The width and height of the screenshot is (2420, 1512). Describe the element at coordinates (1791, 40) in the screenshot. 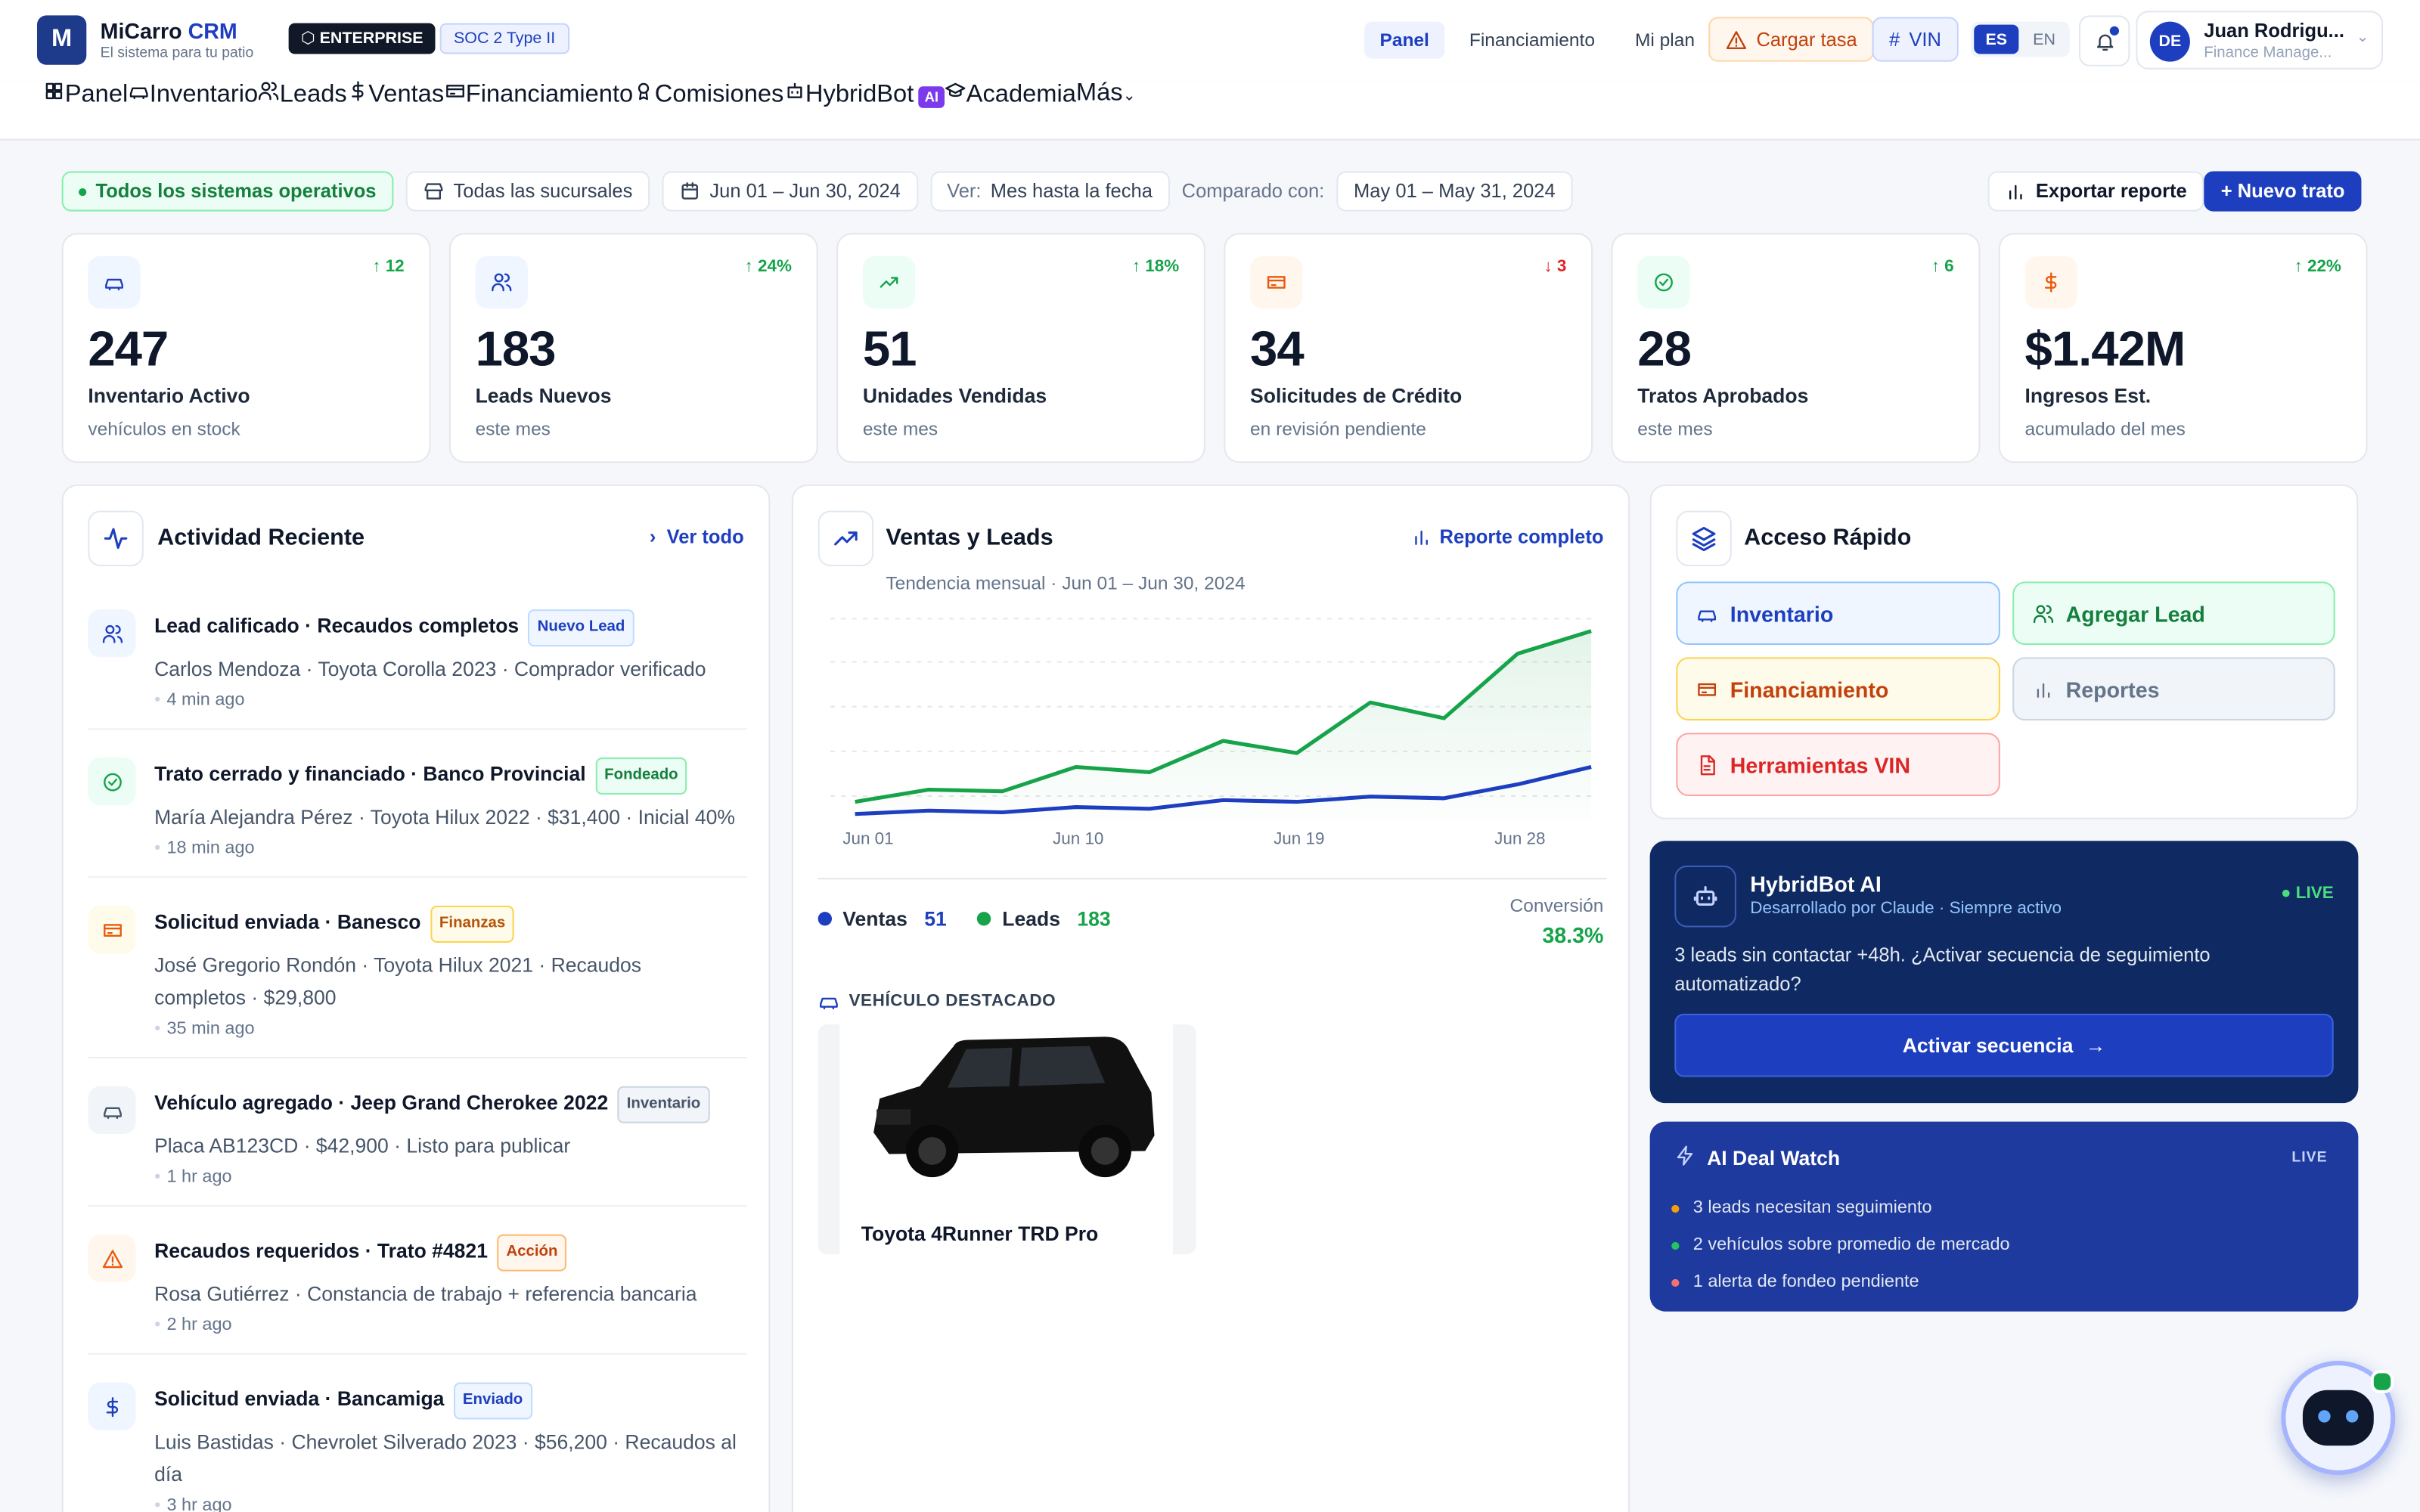

I see `rate-button: Cargar tasa` at that location.